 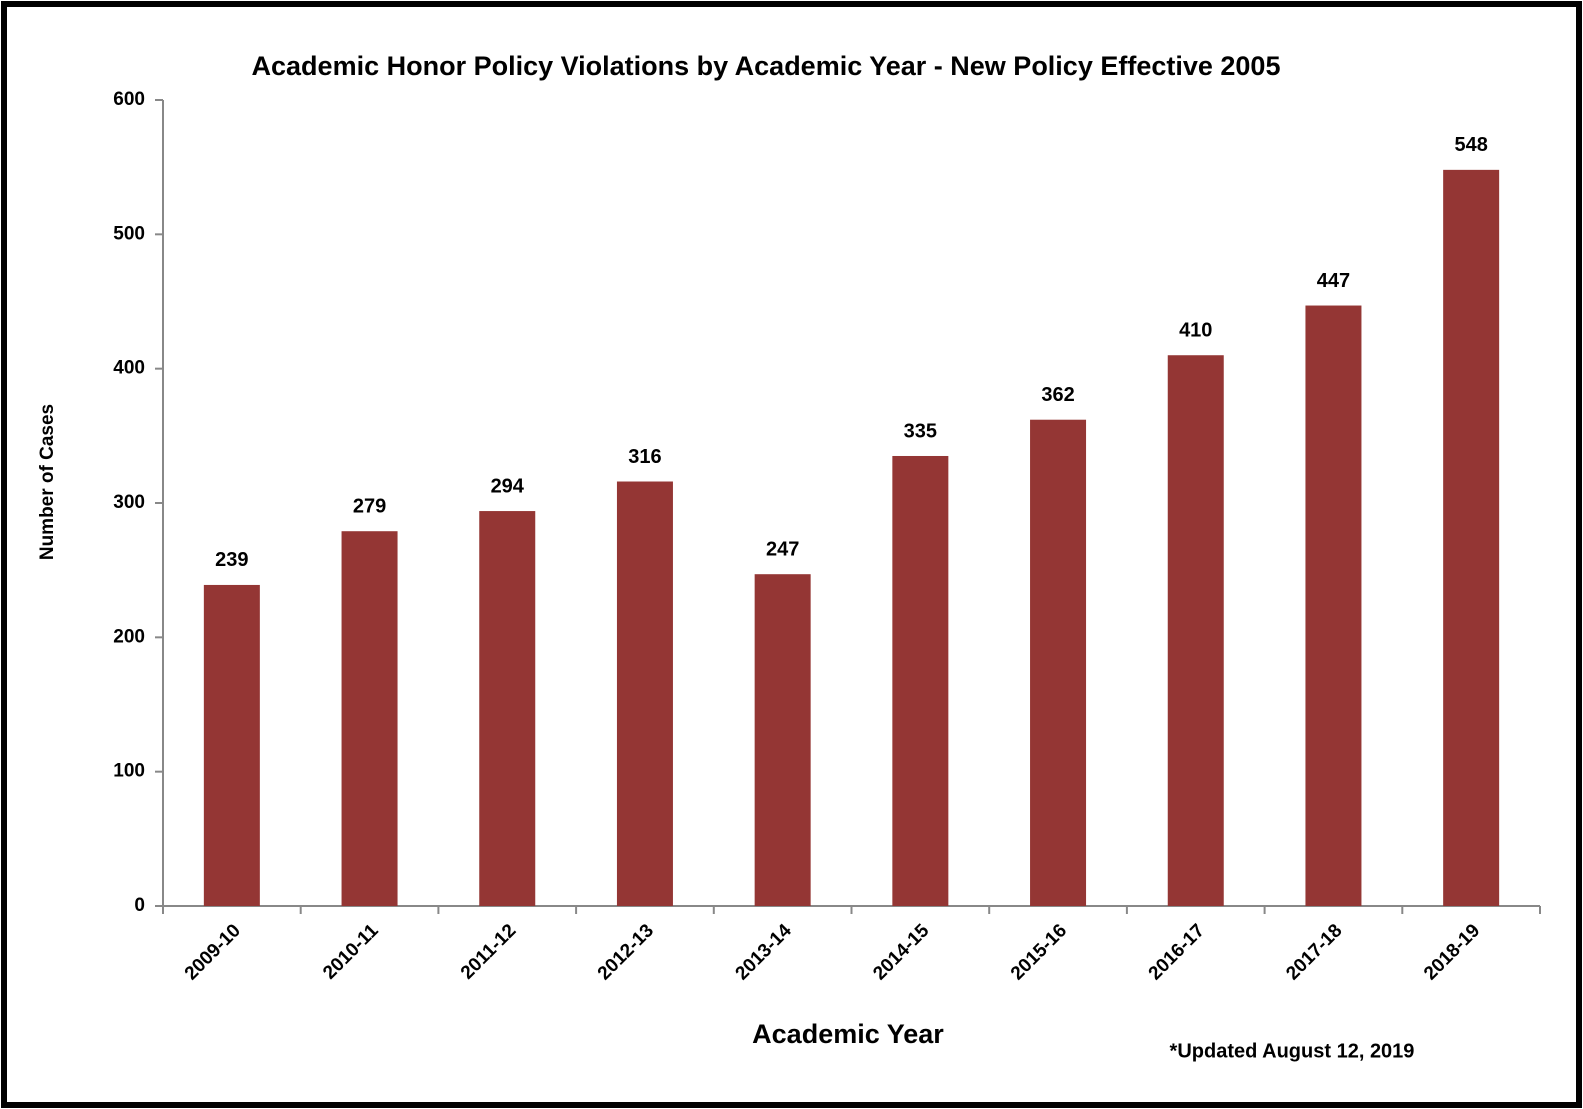 What do you see at coordinates (782, 549) in the screenshot?
I see `data-label: 247` at bounding box center [782, 549].